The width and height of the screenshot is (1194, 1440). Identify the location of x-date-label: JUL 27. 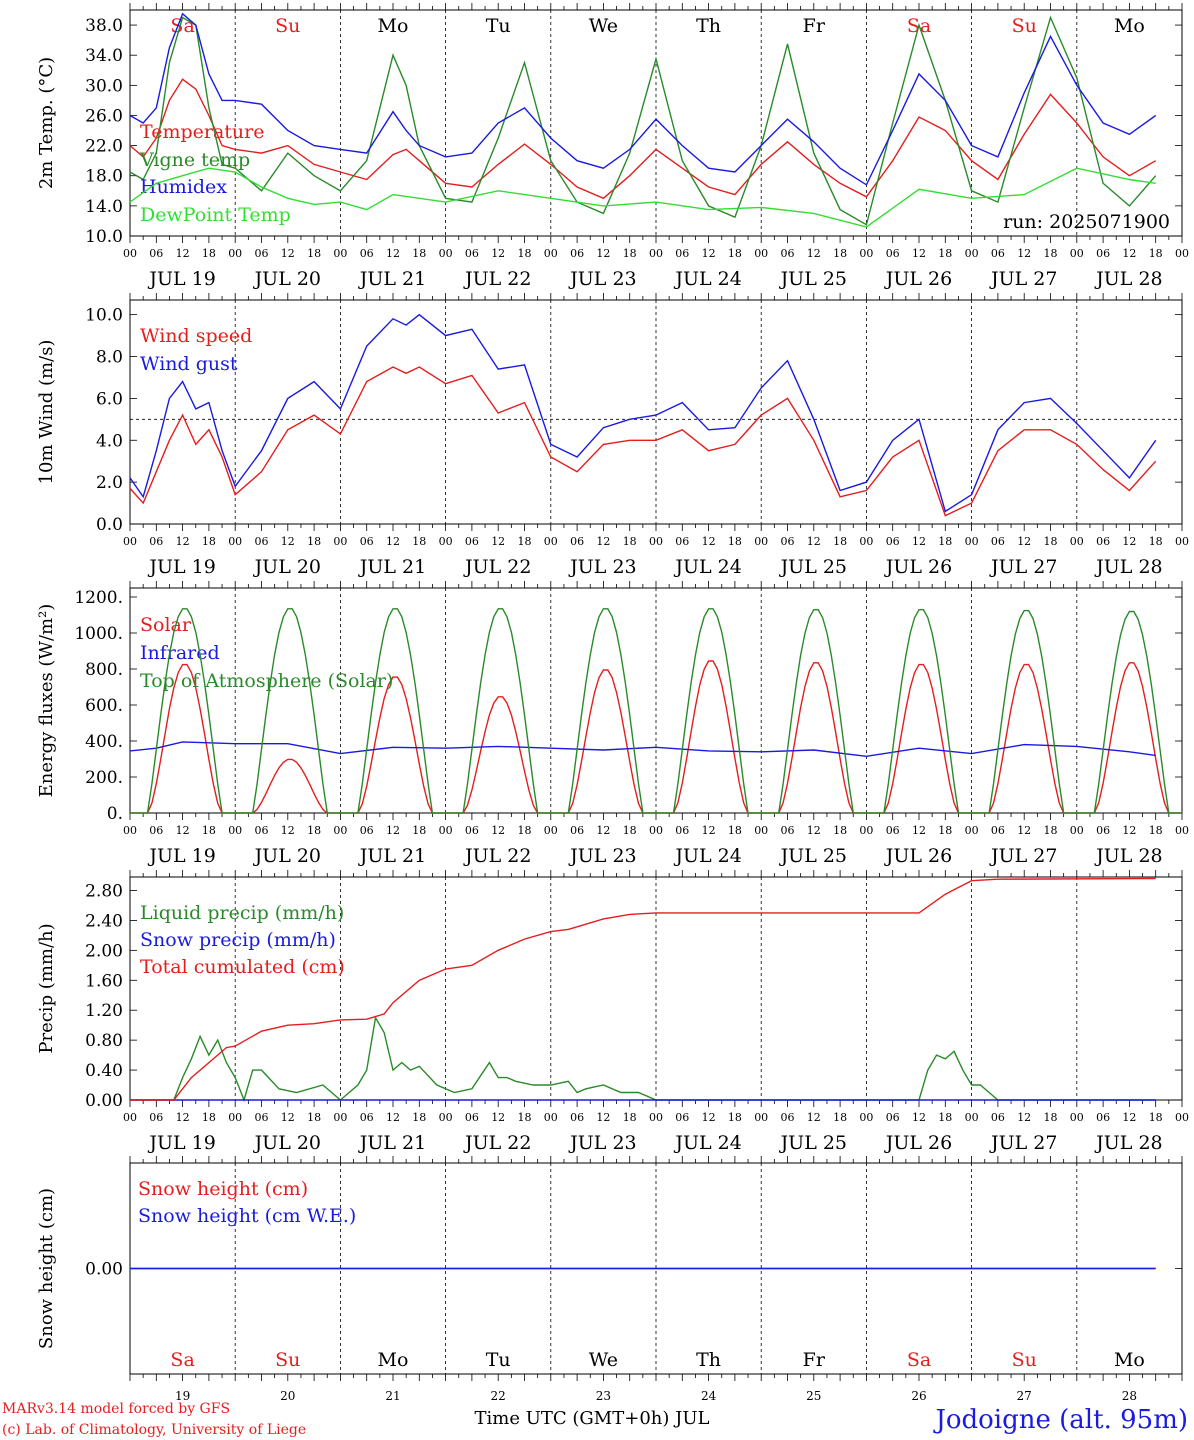
(1023, 856).